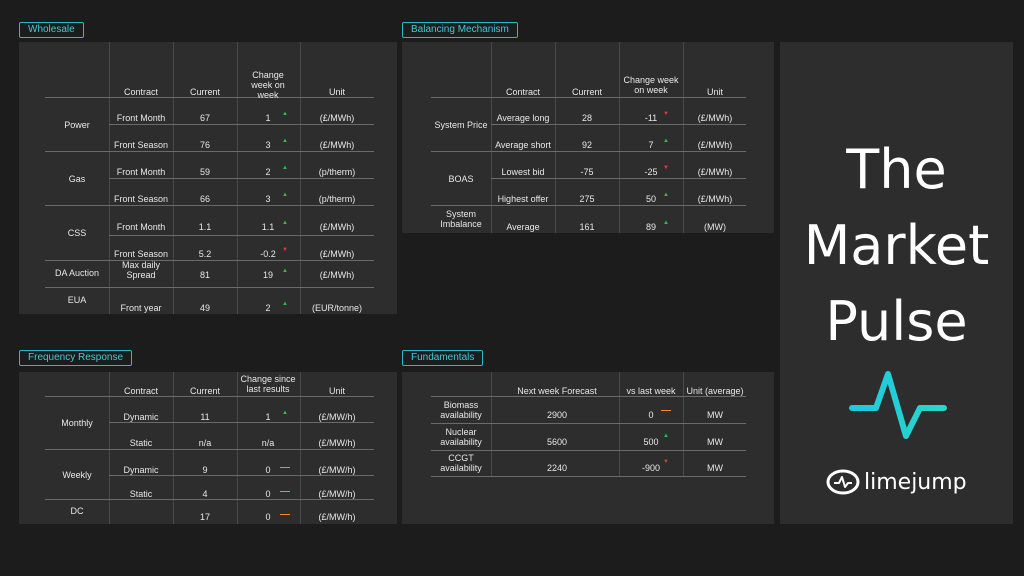 The height and width of the screenshot is (576, 1024). Describe the element at coordinates (77, 233) in the screenshot. I see `group-label: CSS` at that location.